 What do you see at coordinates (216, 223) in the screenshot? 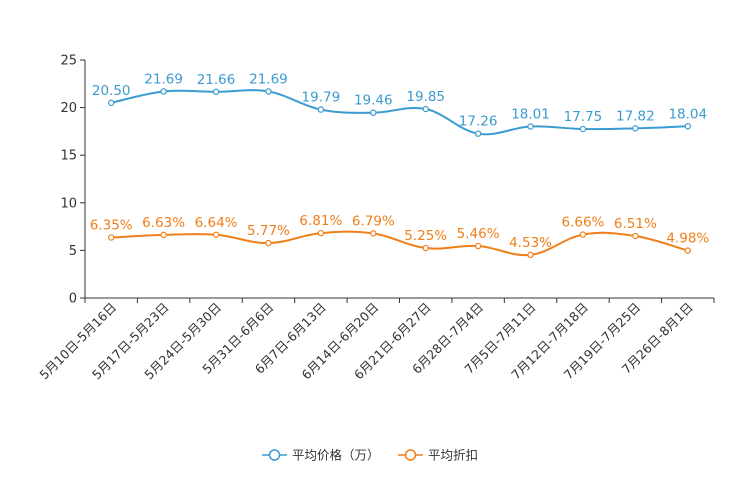
I see `data-label: 6.64%` at bounding box center [216, 223].